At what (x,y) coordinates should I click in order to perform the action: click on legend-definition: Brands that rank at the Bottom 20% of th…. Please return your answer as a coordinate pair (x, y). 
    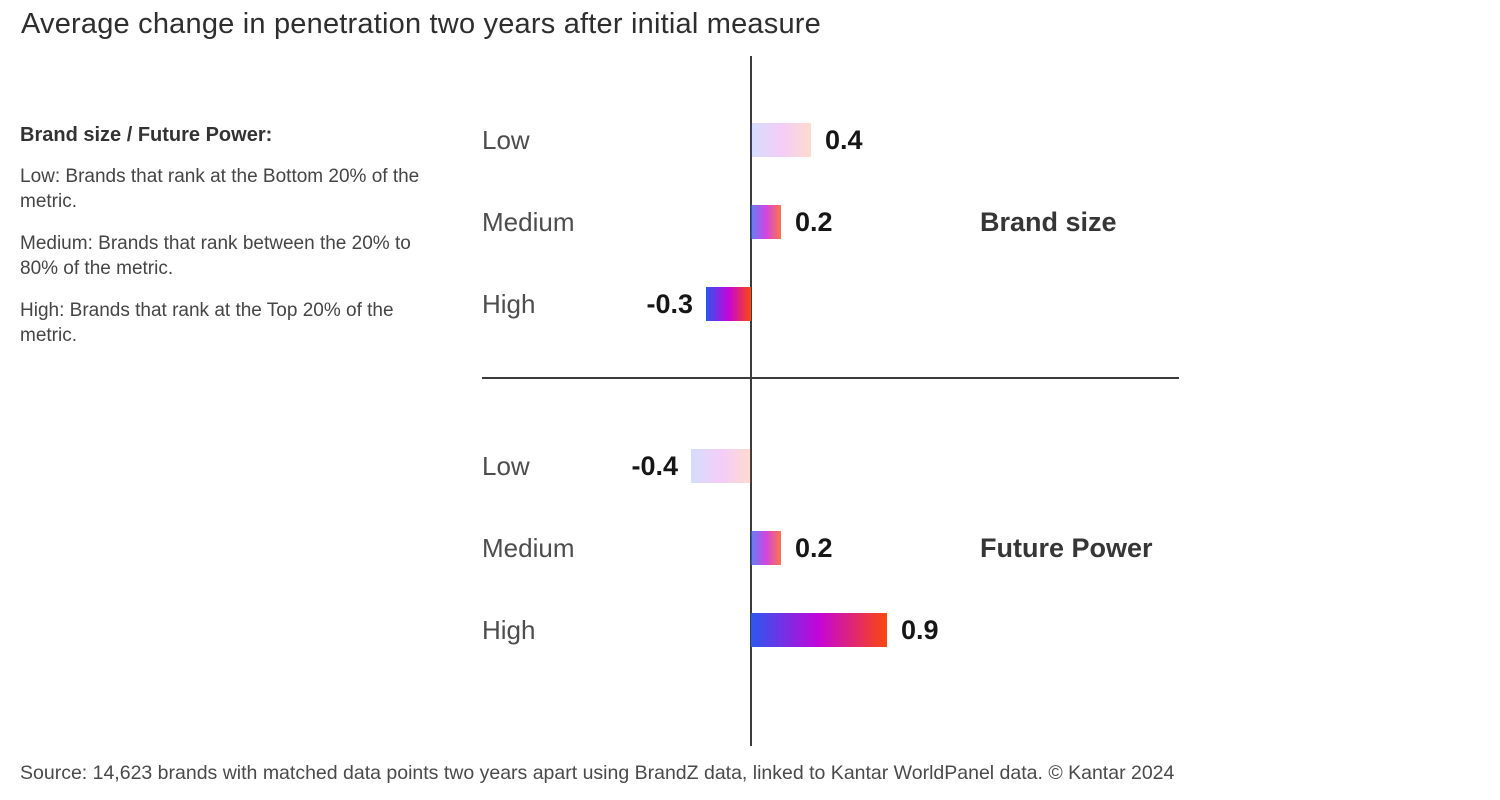
    Looking at the image, I should click on (220, 189).